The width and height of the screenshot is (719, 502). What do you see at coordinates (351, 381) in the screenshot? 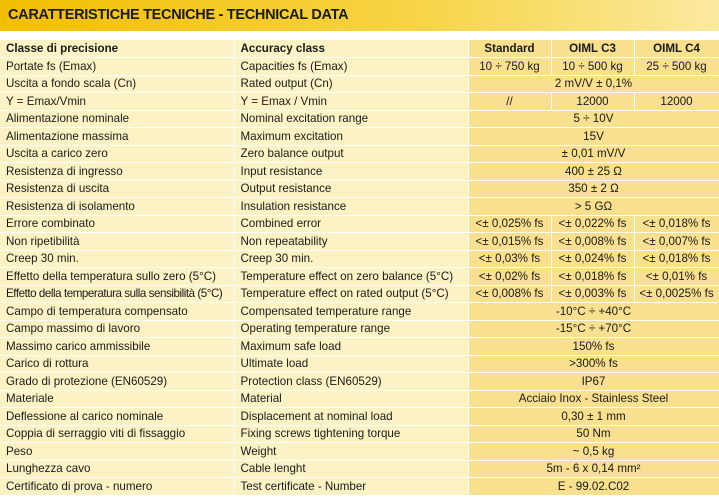
I see `label-en: Protection class (EN60529)` at bounding box center [351, 381].